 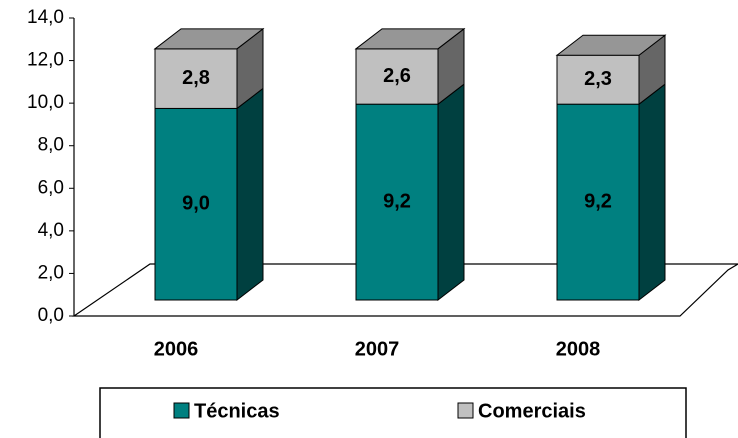 I want to click on value-label: 2,6, so click(x=397, y=76).